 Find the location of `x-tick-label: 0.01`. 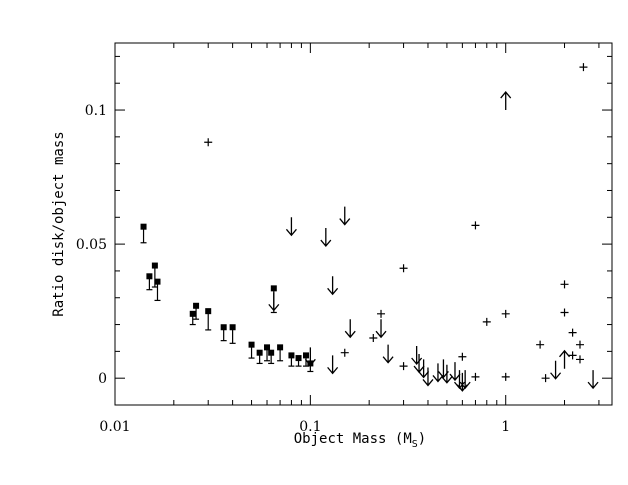

x-tick-label: 0.01 is located at coordinates (114, 427).